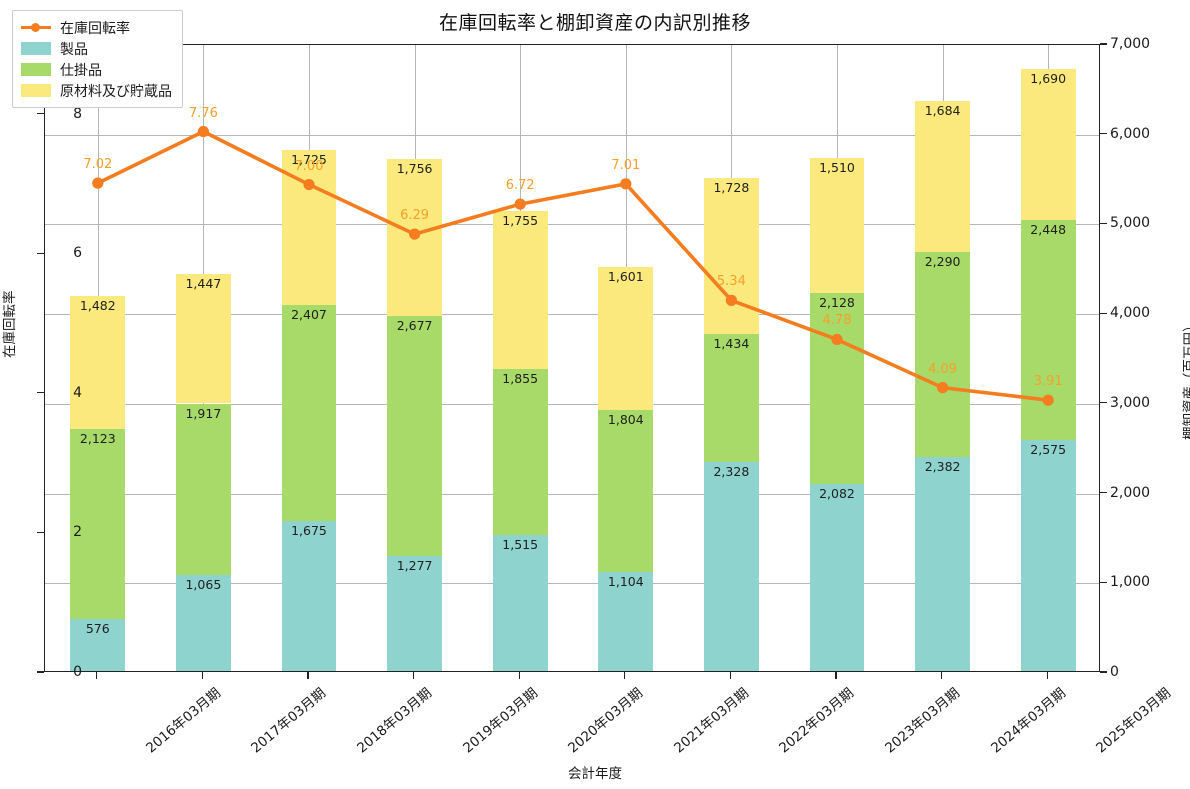 The height and width of the screenshot is (789, 1190). Describe the element at coordinates (520, 603) in the screenshot. I see `bar-segment-0: 1,515` at that location.